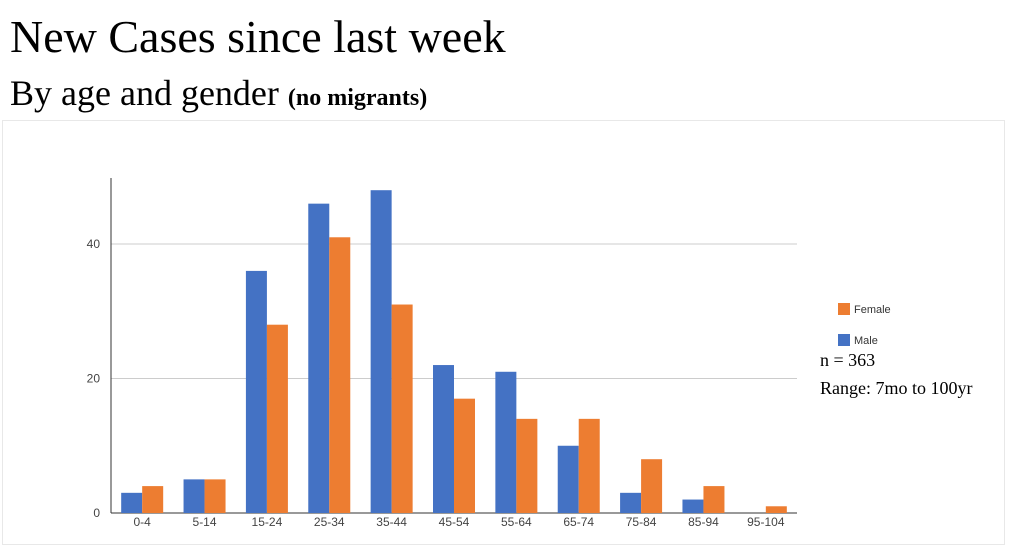 The width and height of the screenshot is (1024, 547). Describe the element at coordinates (641, 522) in the screenshot. I see `x-tick-label: 75-84` at that location.